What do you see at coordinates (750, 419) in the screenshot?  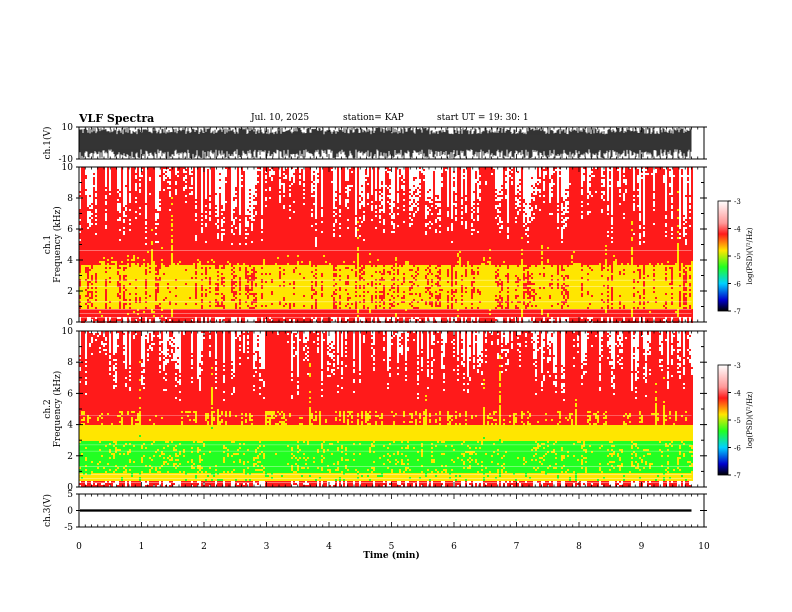 I see `ch2-colorbar-label: log(PSD)(V²/Hz)` at bounding box center [750, 419].